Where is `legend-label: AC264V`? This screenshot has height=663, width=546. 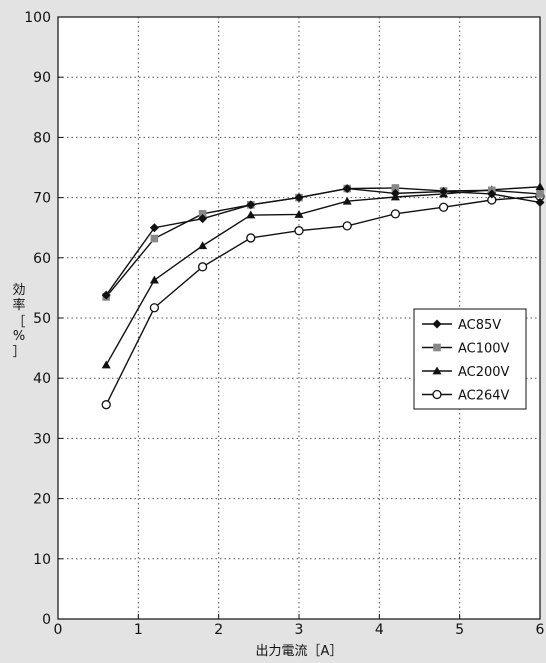
legend-label: AC264V is located at coordinates (484, 396).